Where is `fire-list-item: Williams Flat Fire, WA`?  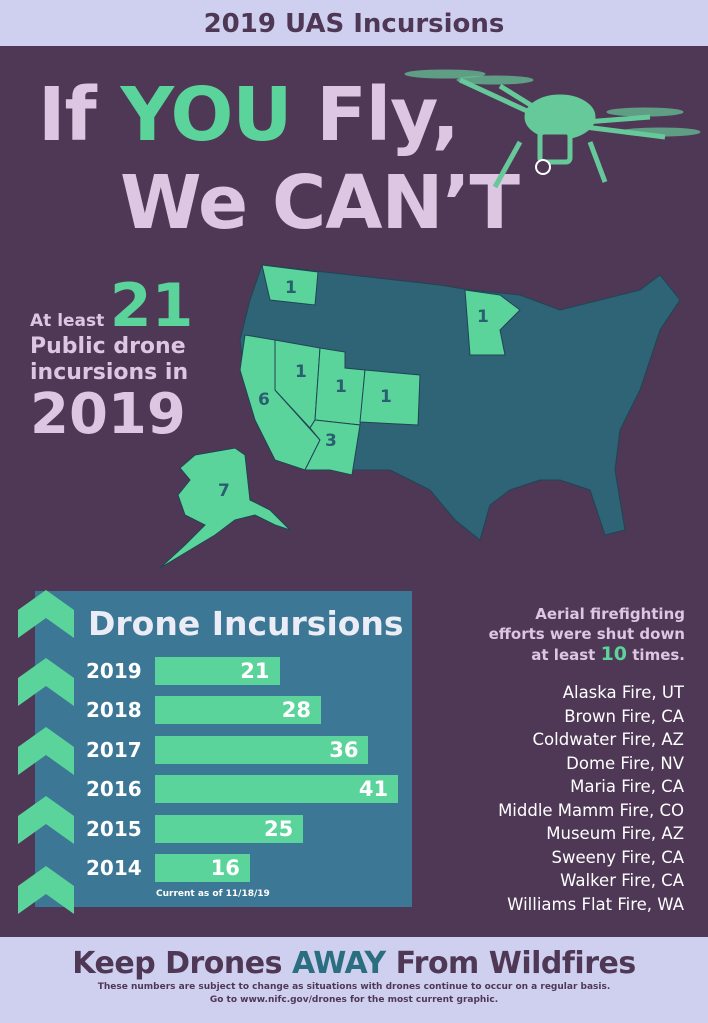 fire-list-item: Williams Flat Fire, WA is located at coordinates (595, 904).